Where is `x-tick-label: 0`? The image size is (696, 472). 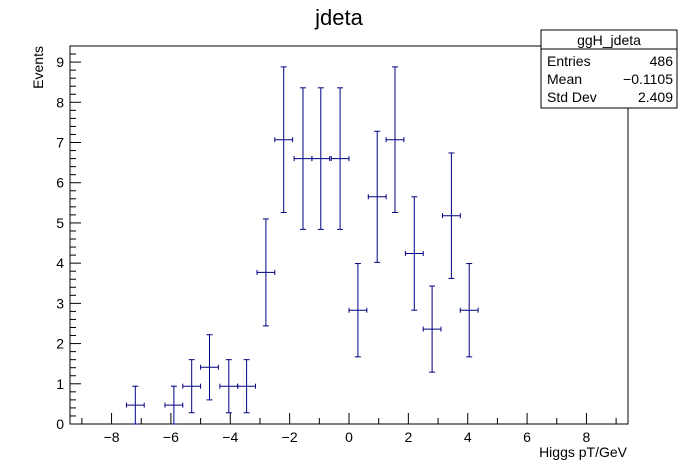
x-tick-label: 0 is located at coordinates (349, 437).